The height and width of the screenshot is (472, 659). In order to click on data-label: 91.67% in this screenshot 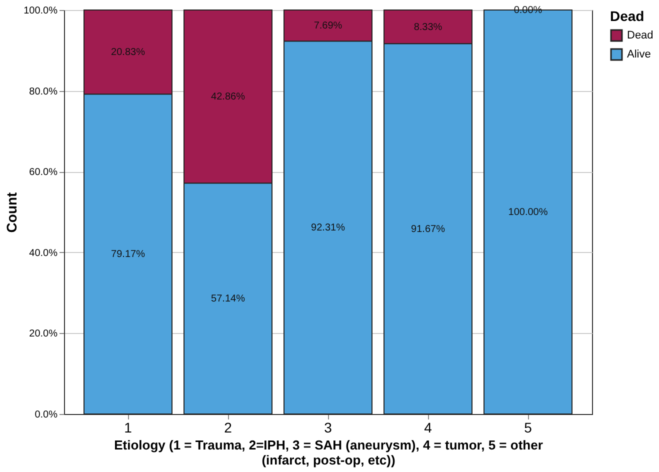, I will do `click(428, 229)`.